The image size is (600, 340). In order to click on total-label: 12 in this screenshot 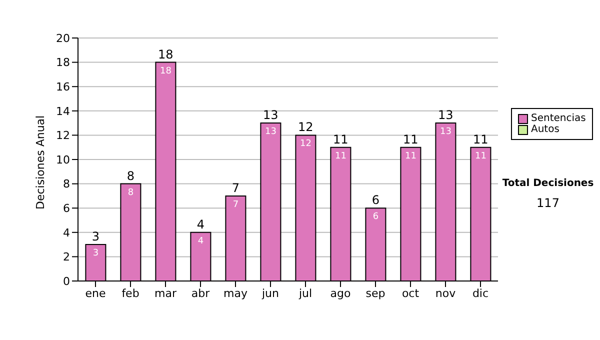, I will do `click(306, 127)`.